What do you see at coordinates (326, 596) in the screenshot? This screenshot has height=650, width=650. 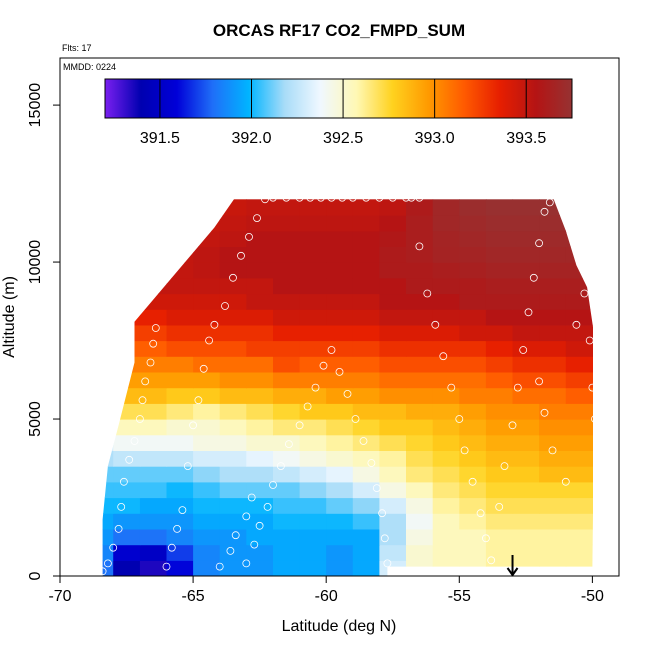 I see `x-tick-label: -60` at bounding box center [326, 596].